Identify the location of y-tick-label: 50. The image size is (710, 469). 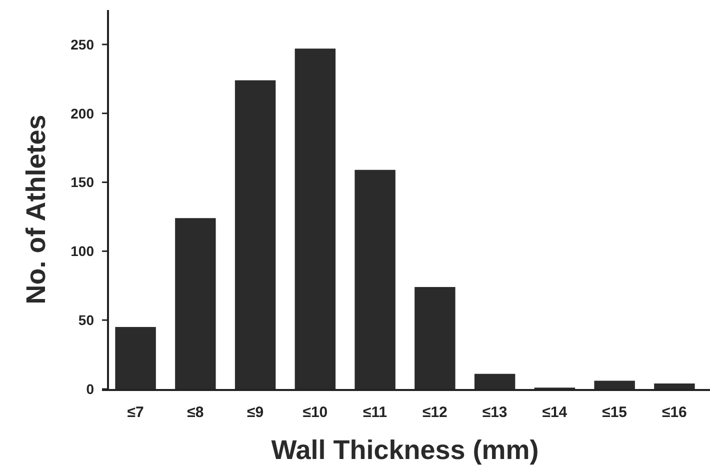
(86, 320).